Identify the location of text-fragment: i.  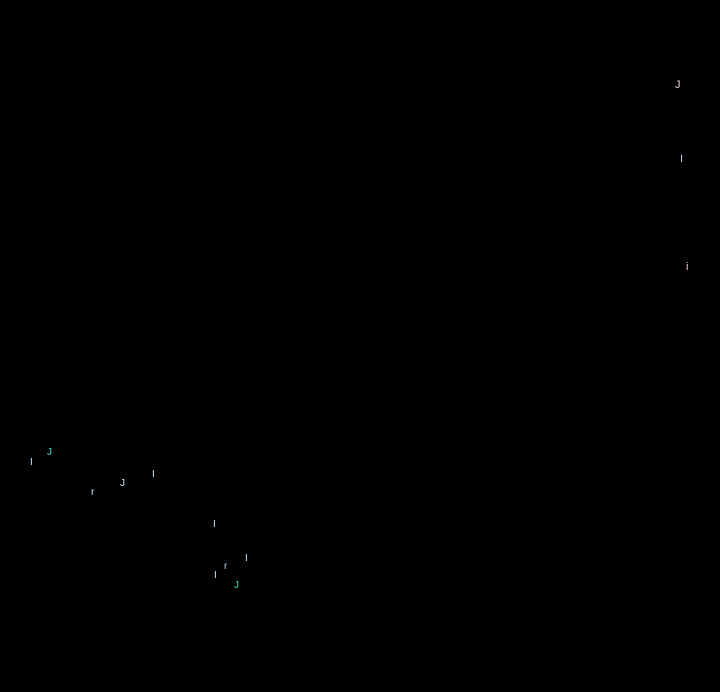
(687, 266).